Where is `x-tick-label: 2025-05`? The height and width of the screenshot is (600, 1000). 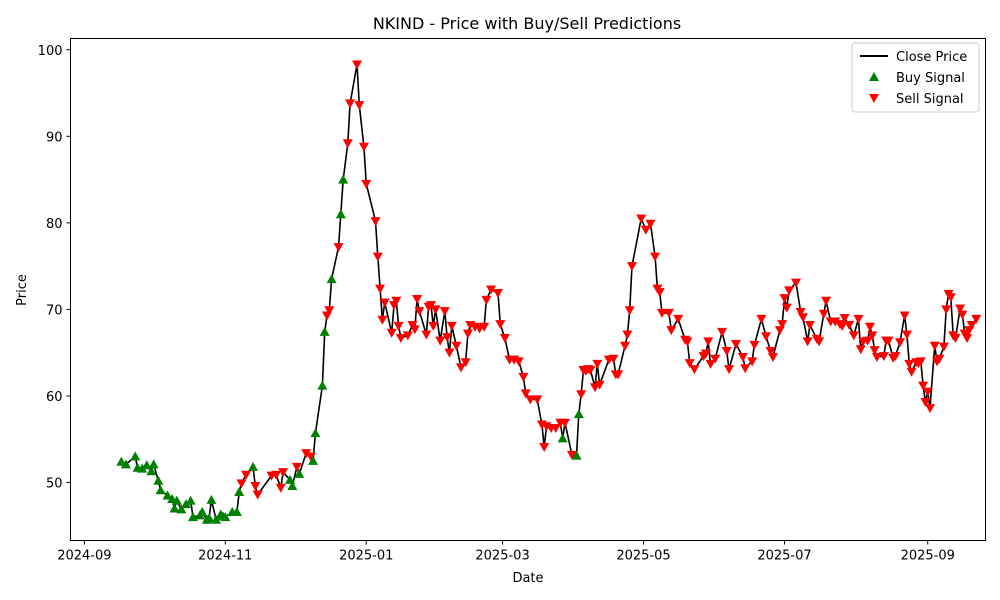
x-tick-label: 2025-05 is located at coordinates (643, 556).